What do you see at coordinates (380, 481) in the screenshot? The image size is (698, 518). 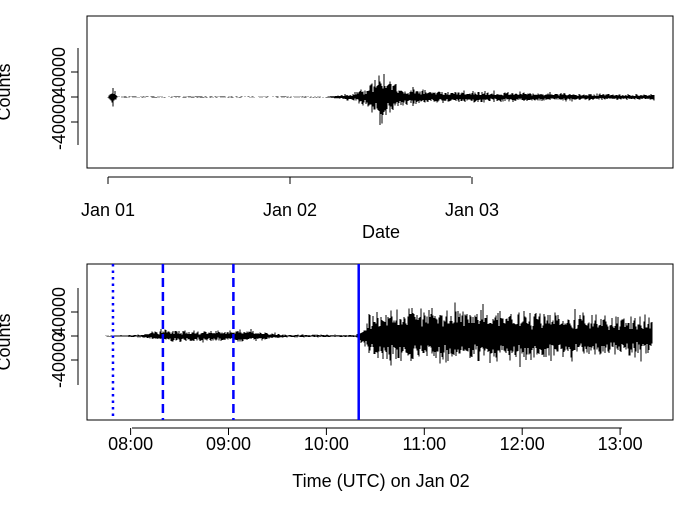 I see `x-axis-title: Time (UTC) on Jan 02` at bounding box center [380, 481].